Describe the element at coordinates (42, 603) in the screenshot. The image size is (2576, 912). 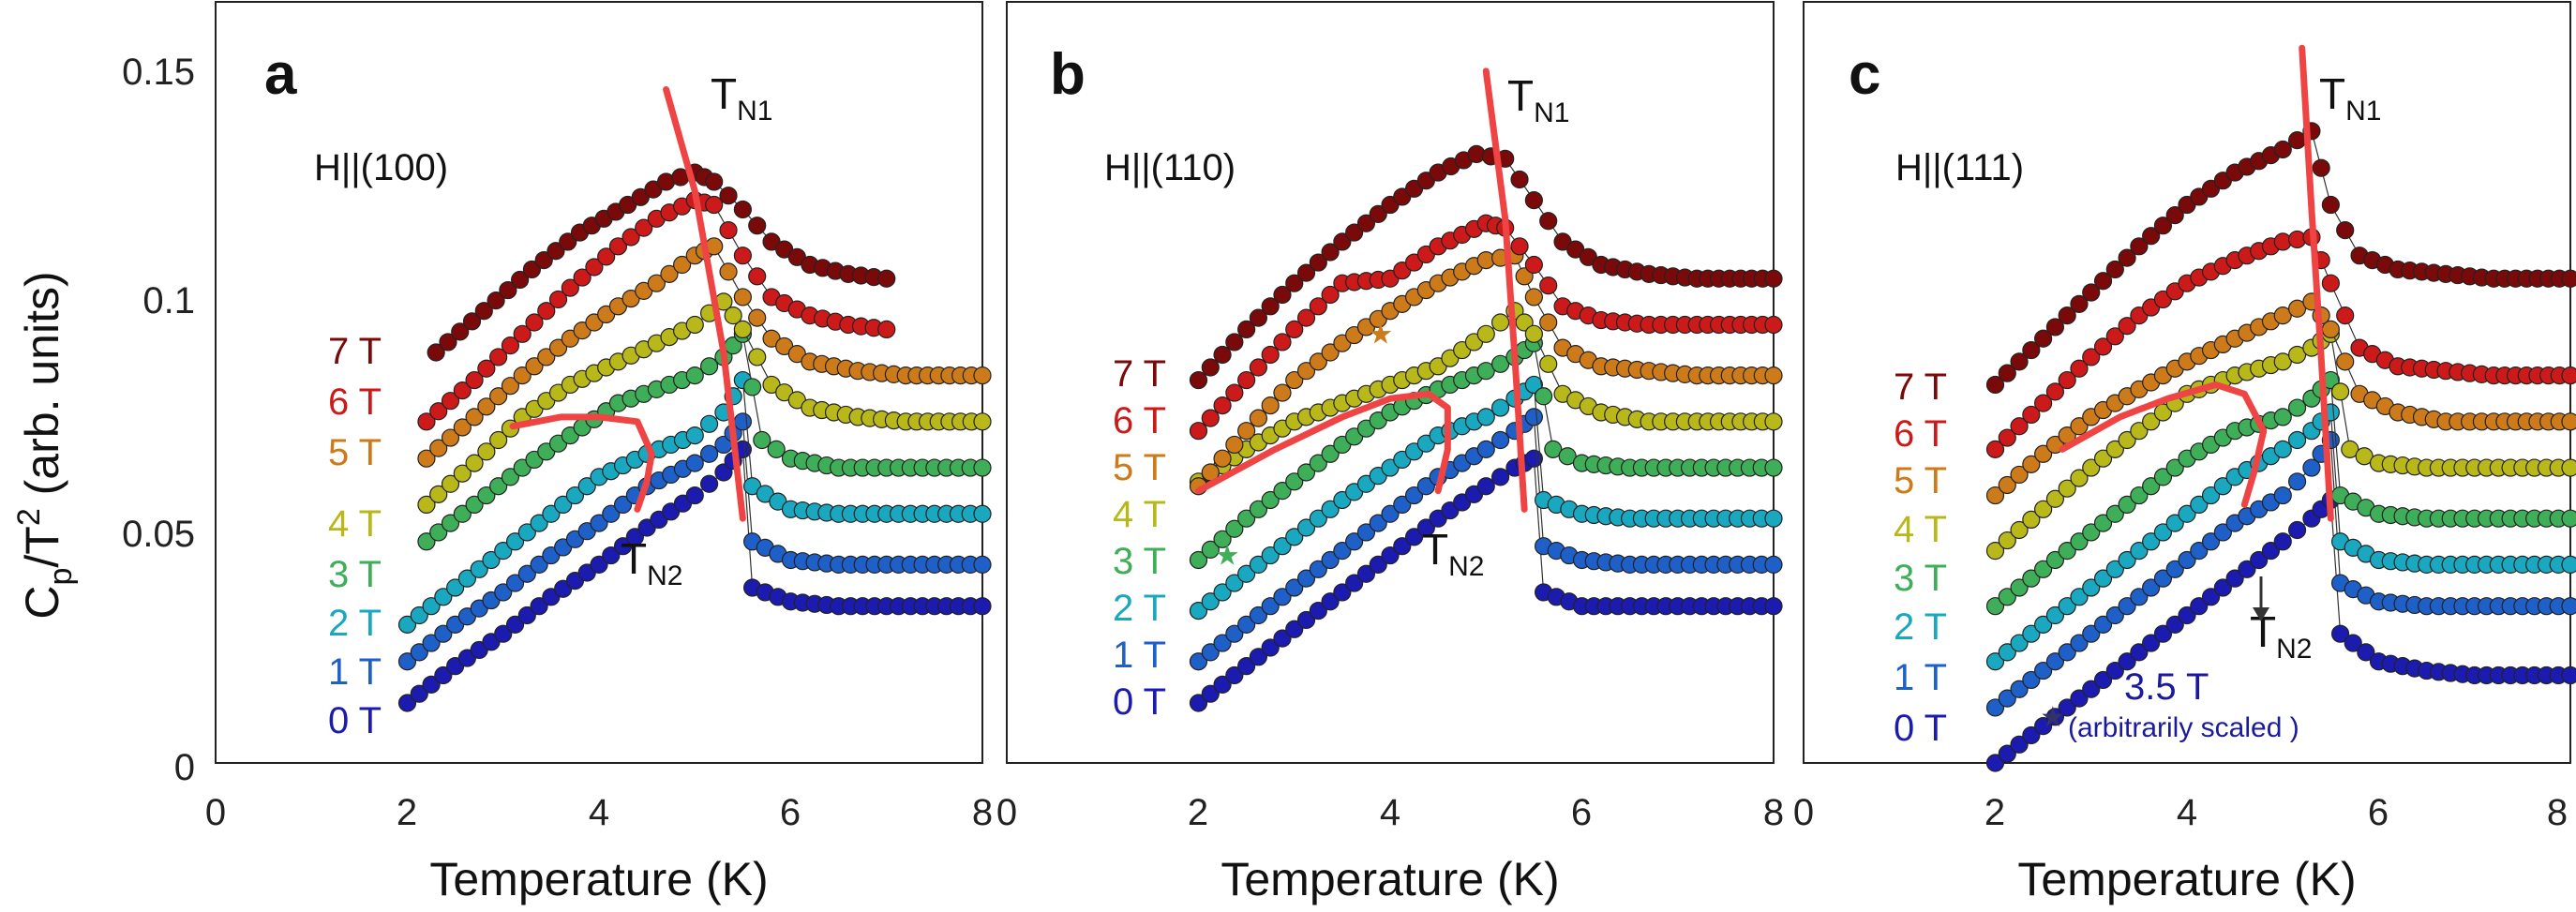
I see `y-axis-title-c: C` at that location.